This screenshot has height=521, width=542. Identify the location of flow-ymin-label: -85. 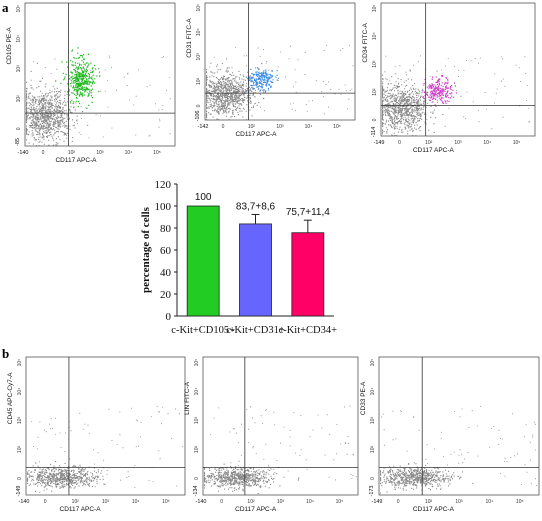
(18, 142).